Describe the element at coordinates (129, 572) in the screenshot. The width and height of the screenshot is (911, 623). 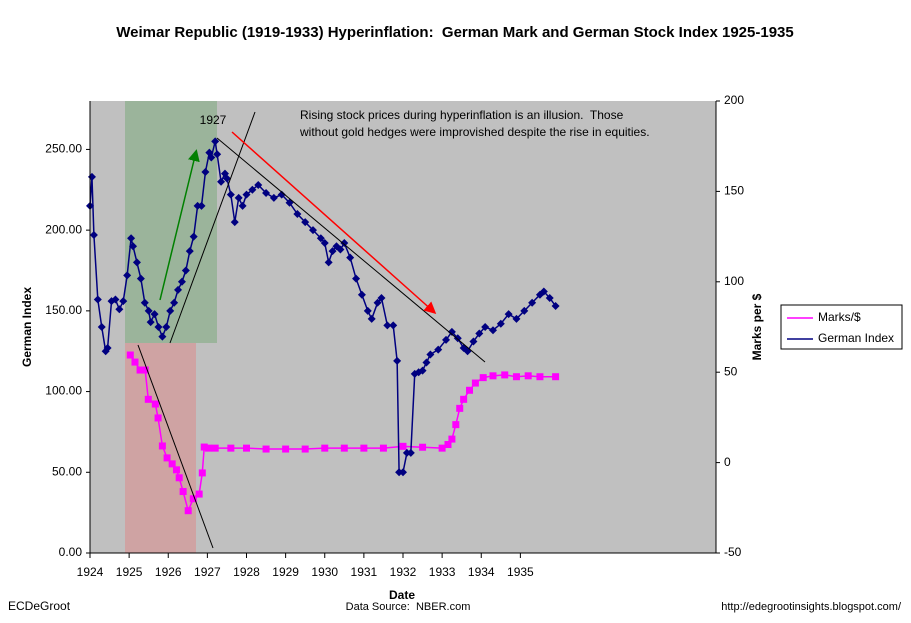
I see `x-tick-label: 1925` at that location.